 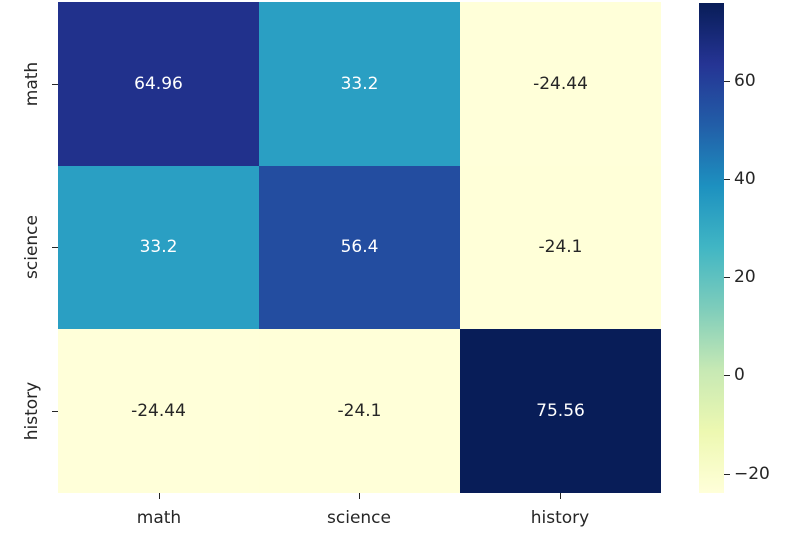 What do you see at coordinates (32, 247) in the screenshot?
I see `y-tick-label: science` at bounding box center [32, 247].